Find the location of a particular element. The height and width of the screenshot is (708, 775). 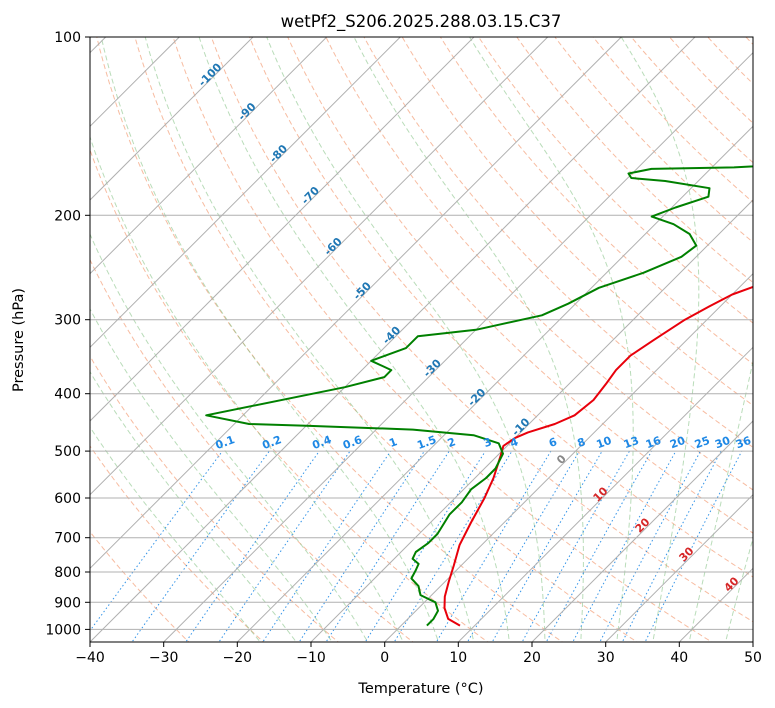

x-tick-label: 40 is located at coordinates (679, 658).